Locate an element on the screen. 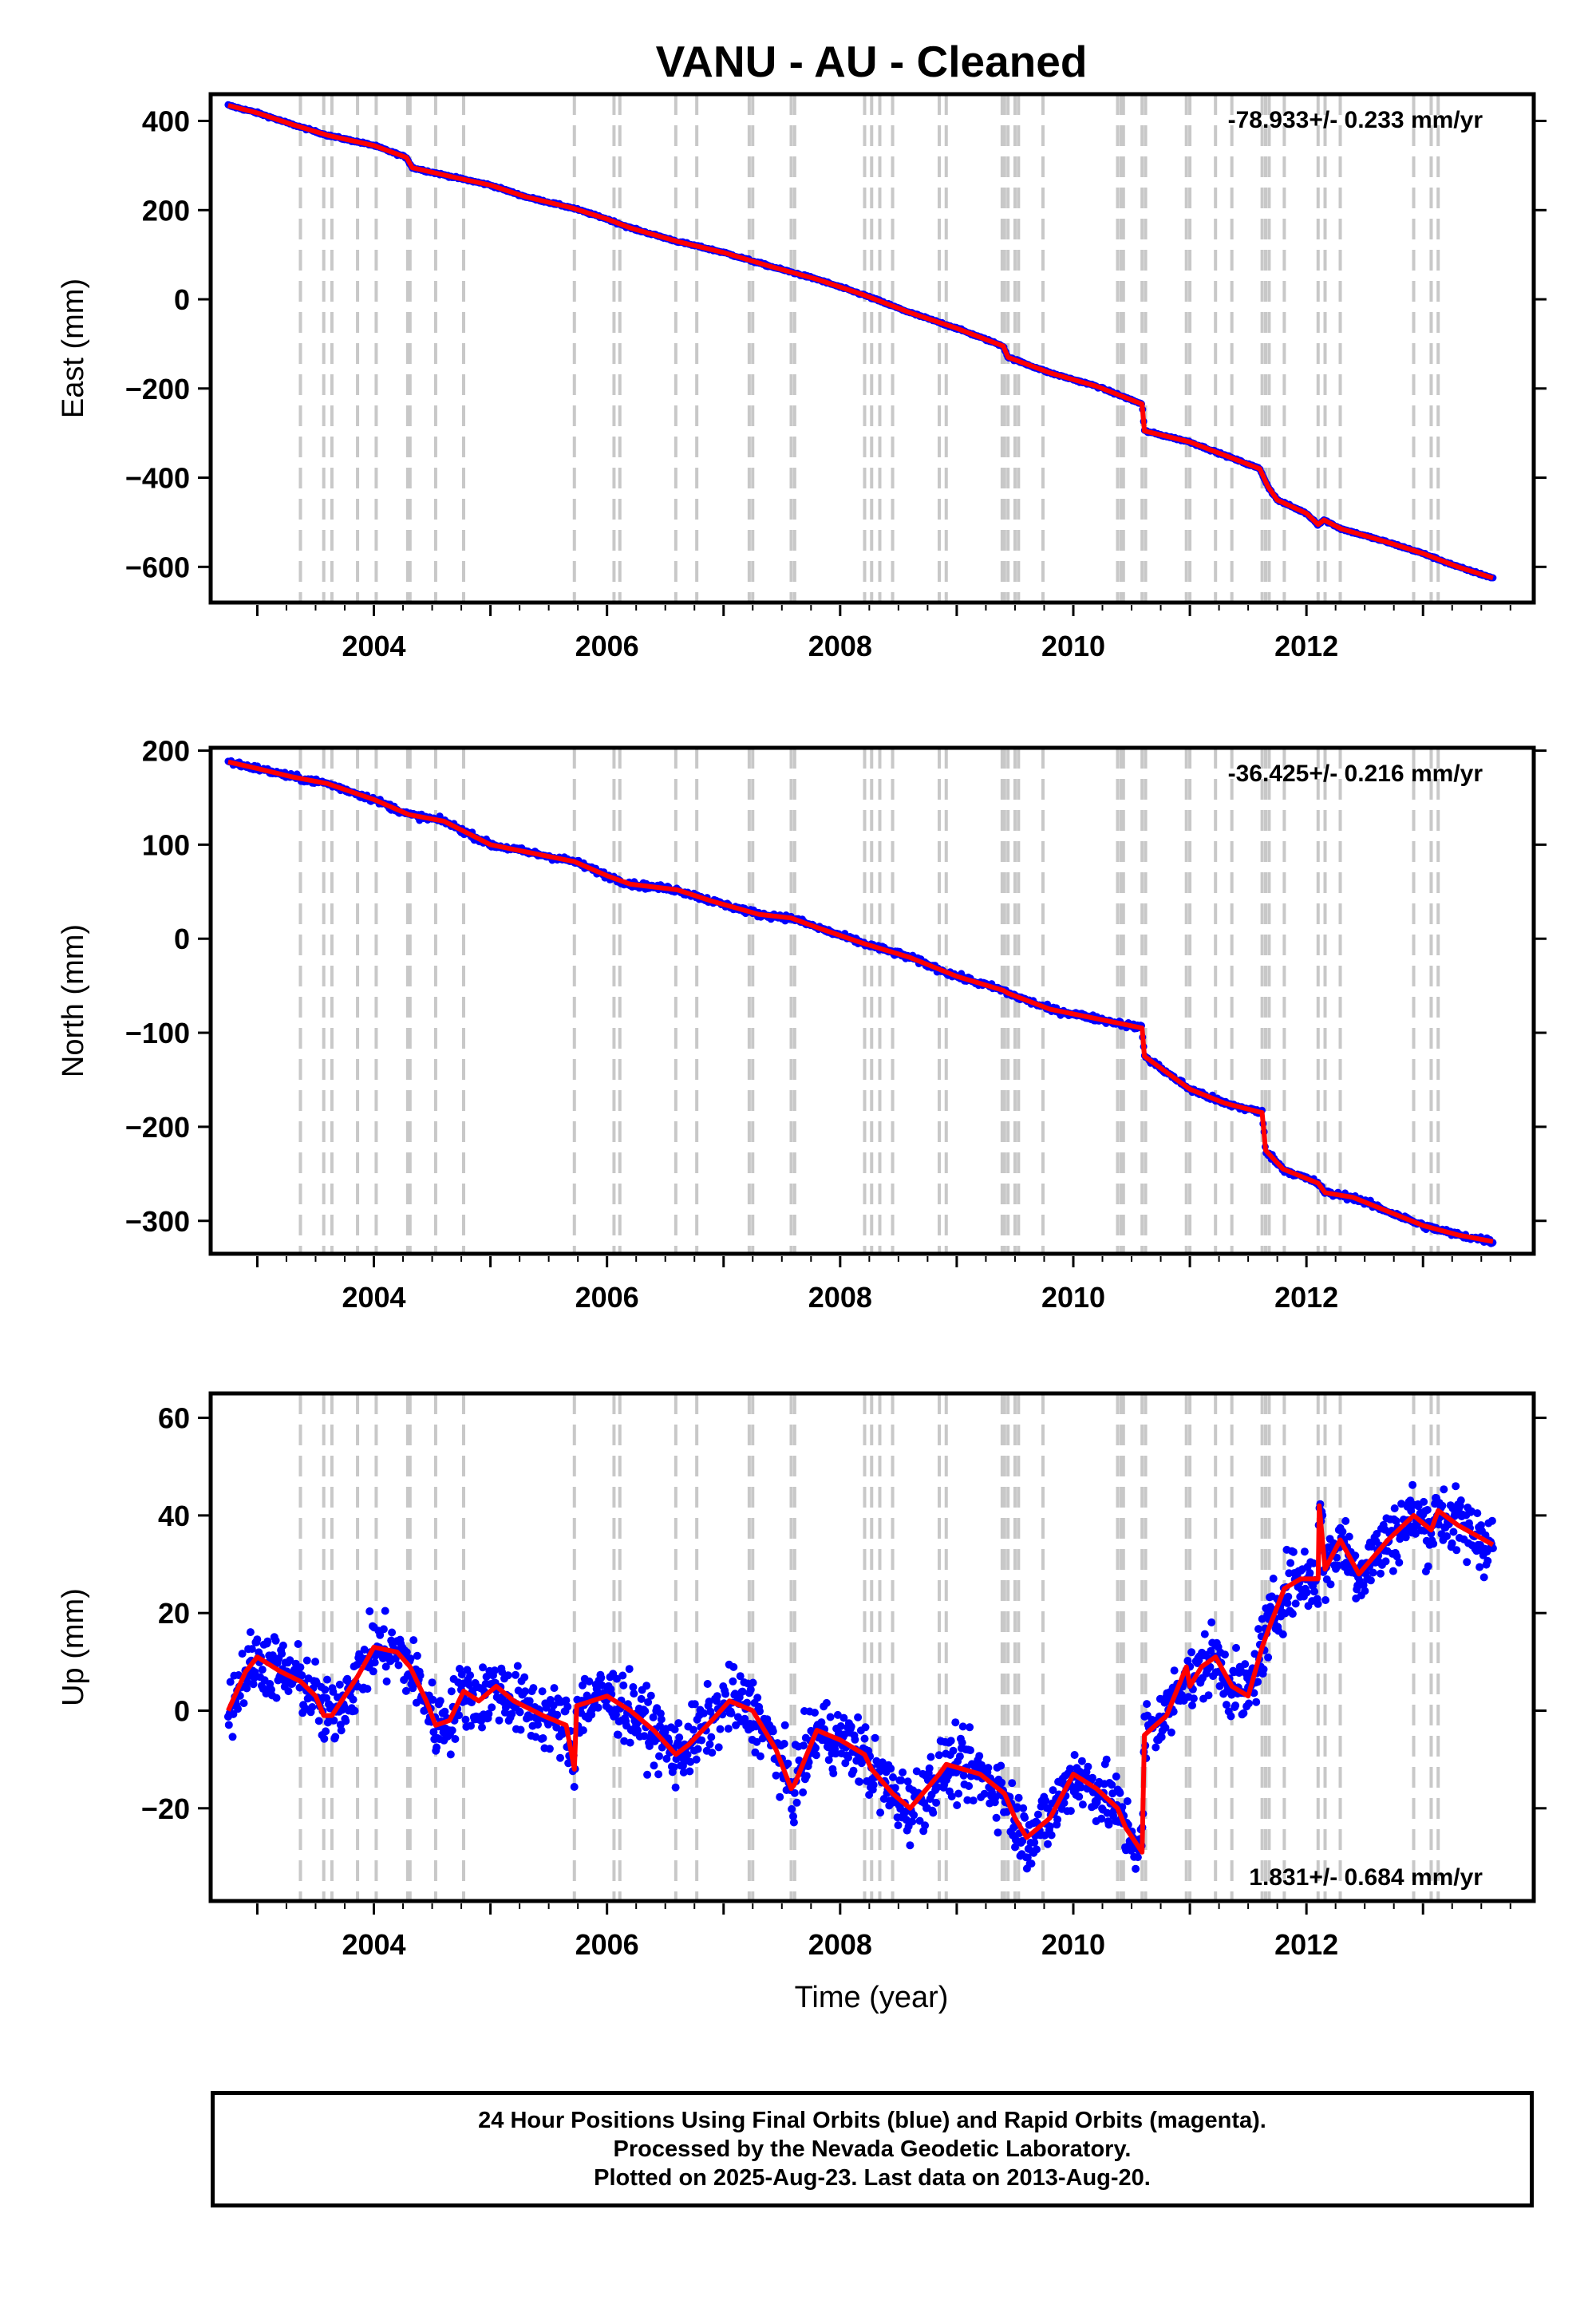 This screenshot has height=2316, width=1596. y-axis-label: East (mm) is located at coordinates (73, 348).